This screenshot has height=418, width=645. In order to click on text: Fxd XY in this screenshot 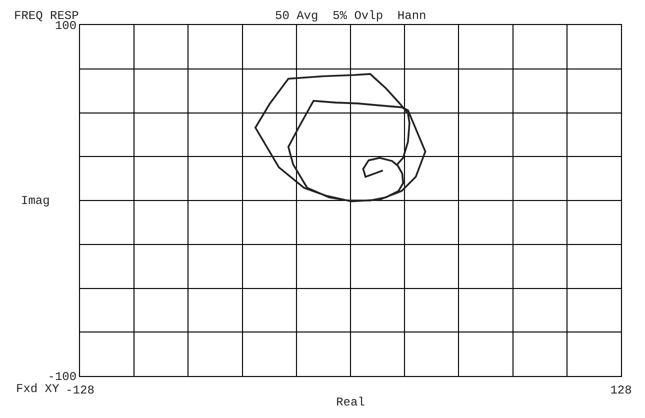, I will do `click(38, 389)`.